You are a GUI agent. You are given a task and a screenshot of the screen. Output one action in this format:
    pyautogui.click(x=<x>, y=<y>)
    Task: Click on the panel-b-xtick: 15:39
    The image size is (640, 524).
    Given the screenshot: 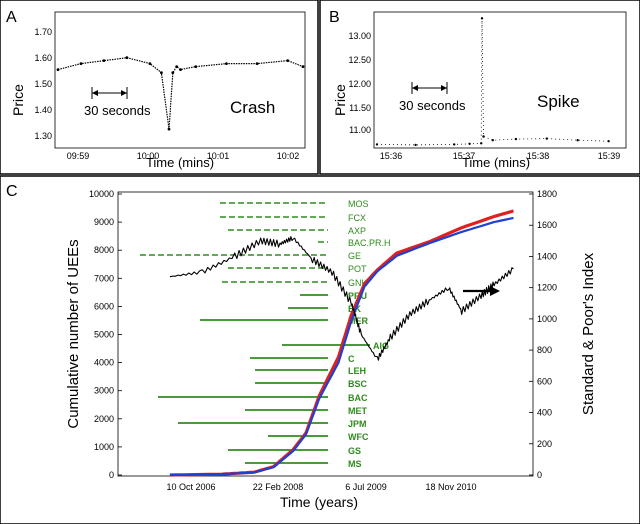 What is the action you would take?
    pyautogui.click(x=609, y=156)
    